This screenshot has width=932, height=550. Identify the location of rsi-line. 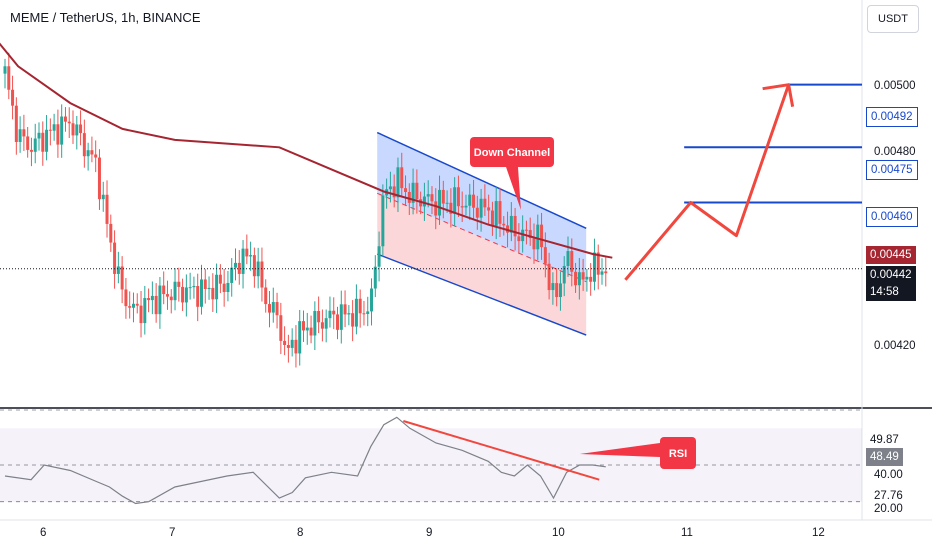
(305, 460).